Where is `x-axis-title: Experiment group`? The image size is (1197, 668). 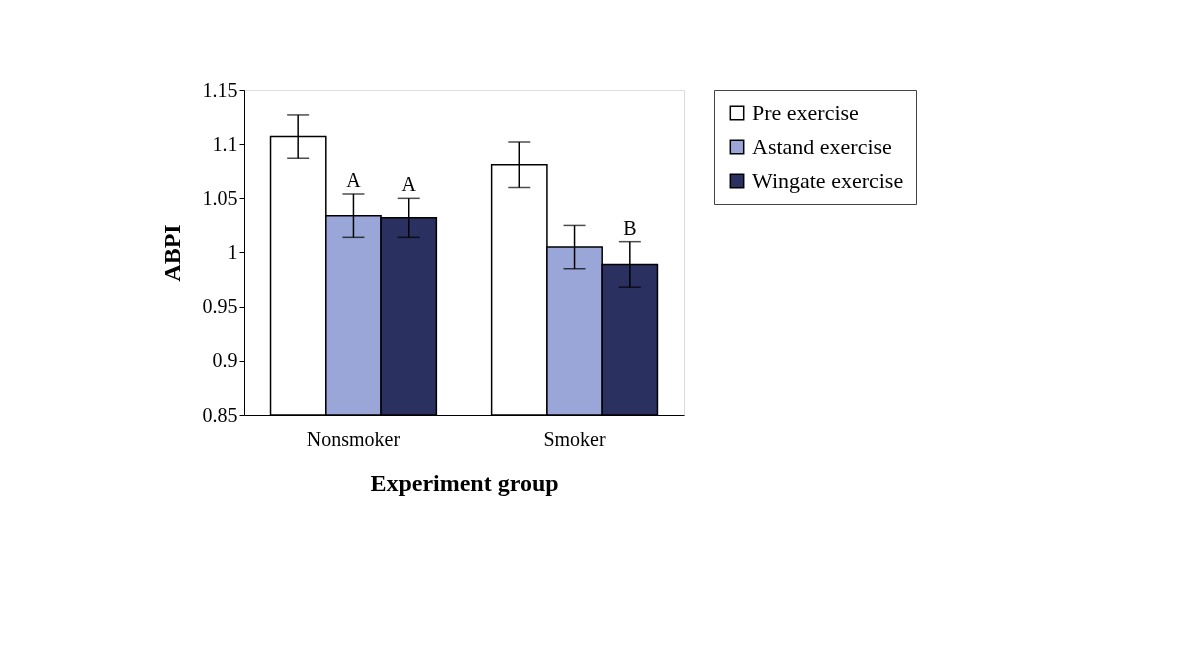
x-axis-title: Experiment group is located at coordinates (464, 482).